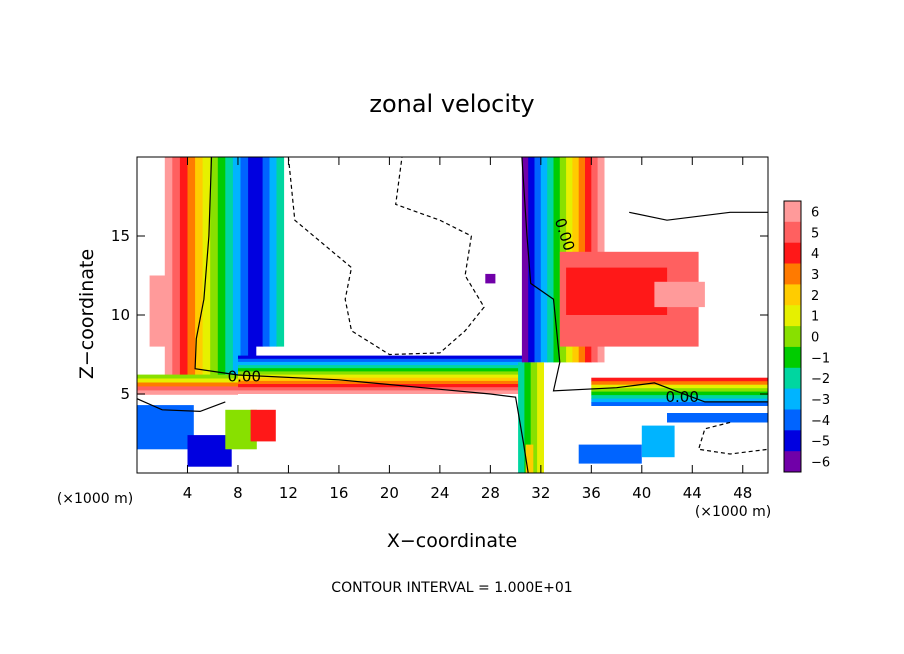 The height and width of the screenshot is (654, 904). I want to click on colorbar-label: 3, so click(815, 275).